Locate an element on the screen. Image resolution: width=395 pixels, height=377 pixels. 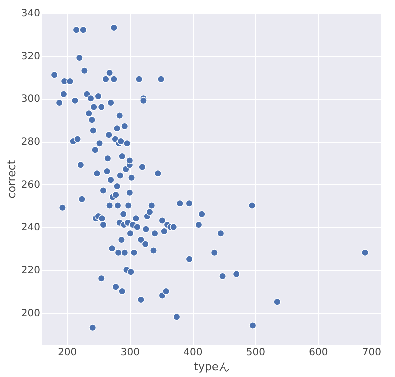
y-tick-label: 340 is located at coordinates (30, 14).